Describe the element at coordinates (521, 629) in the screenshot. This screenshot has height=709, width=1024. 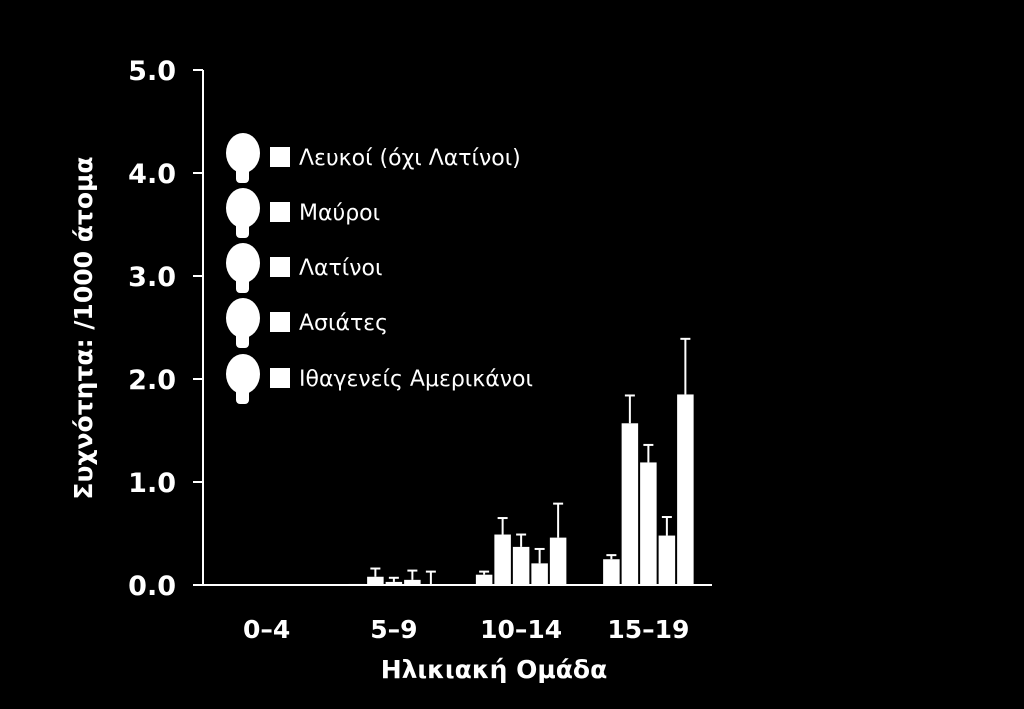
I see `x-tick-label: 10–14` at that location.